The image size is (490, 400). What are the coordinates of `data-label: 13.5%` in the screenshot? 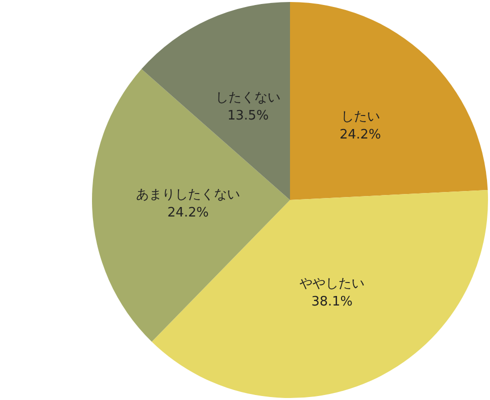 It's located at (248, 116).